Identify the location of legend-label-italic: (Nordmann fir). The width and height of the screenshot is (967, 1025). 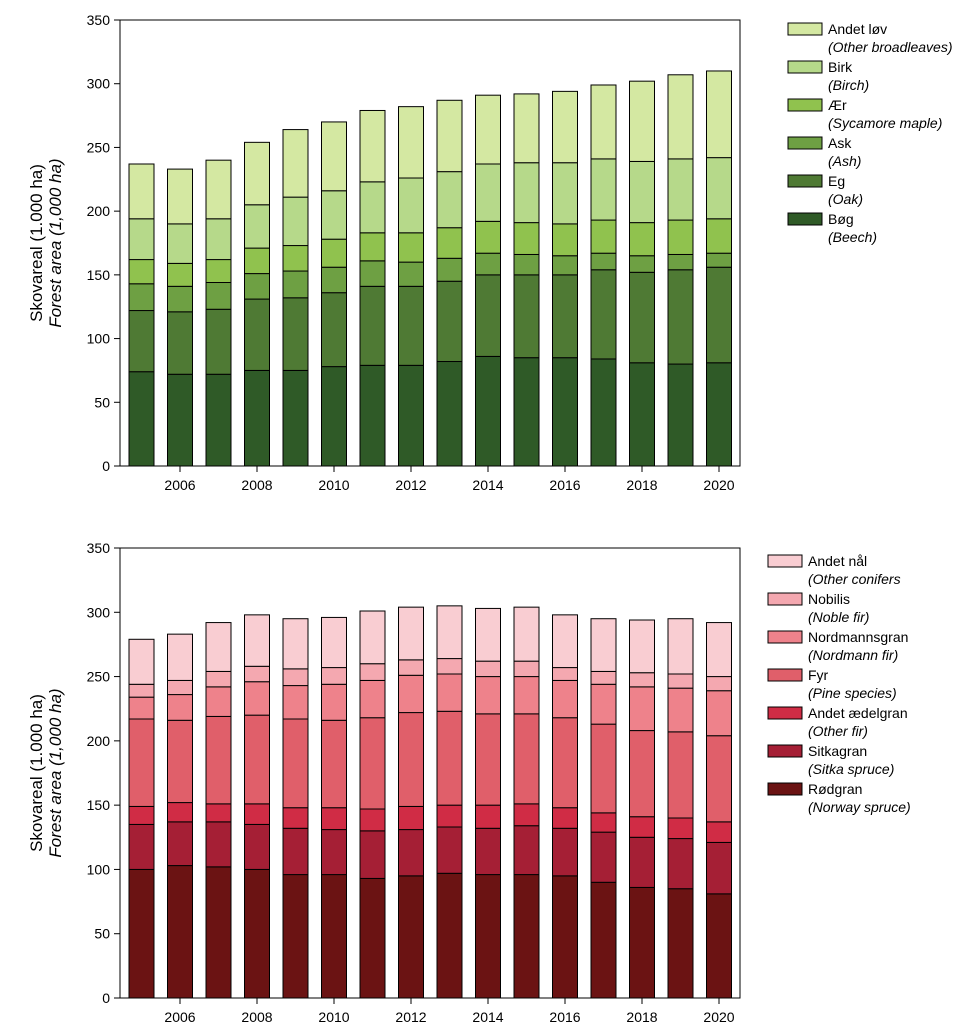
(853, 655).